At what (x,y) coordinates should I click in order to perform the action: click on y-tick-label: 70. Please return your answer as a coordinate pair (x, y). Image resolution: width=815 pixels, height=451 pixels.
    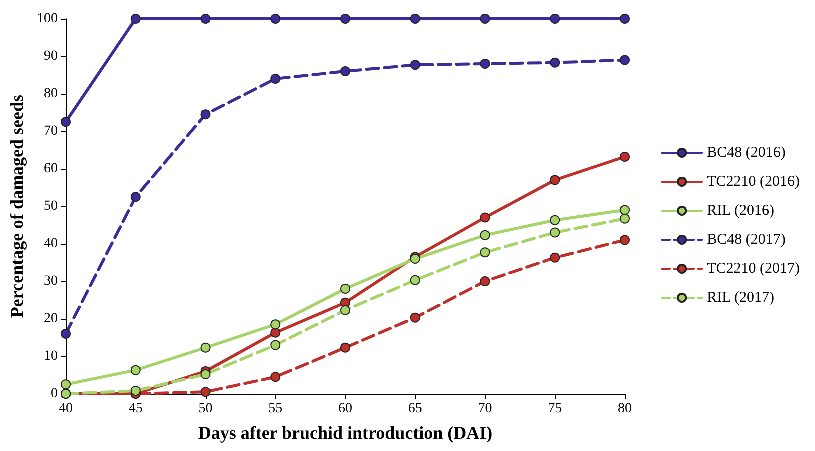
    Looking at the image, I should click on (51, 131).